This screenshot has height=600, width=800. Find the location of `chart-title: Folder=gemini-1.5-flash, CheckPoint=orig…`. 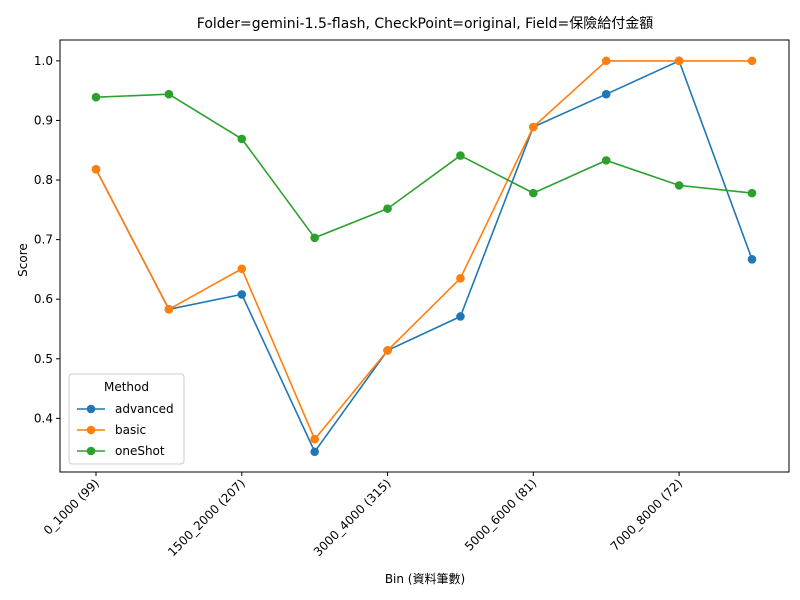

chart-title: Folder=gemini-1.5-flash, CheckPoint=orig… is located at coordinates (425, 24).